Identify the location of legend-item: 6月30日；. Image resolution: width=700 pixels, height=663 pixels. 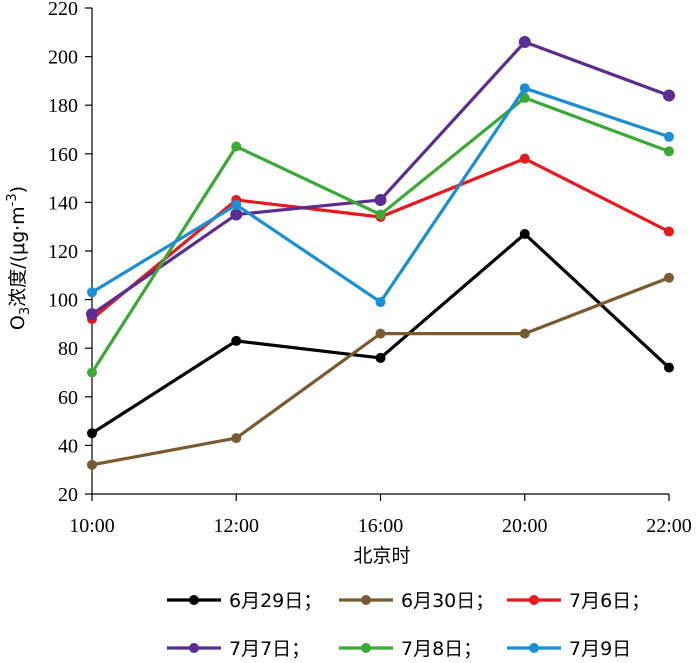
(416, 601).